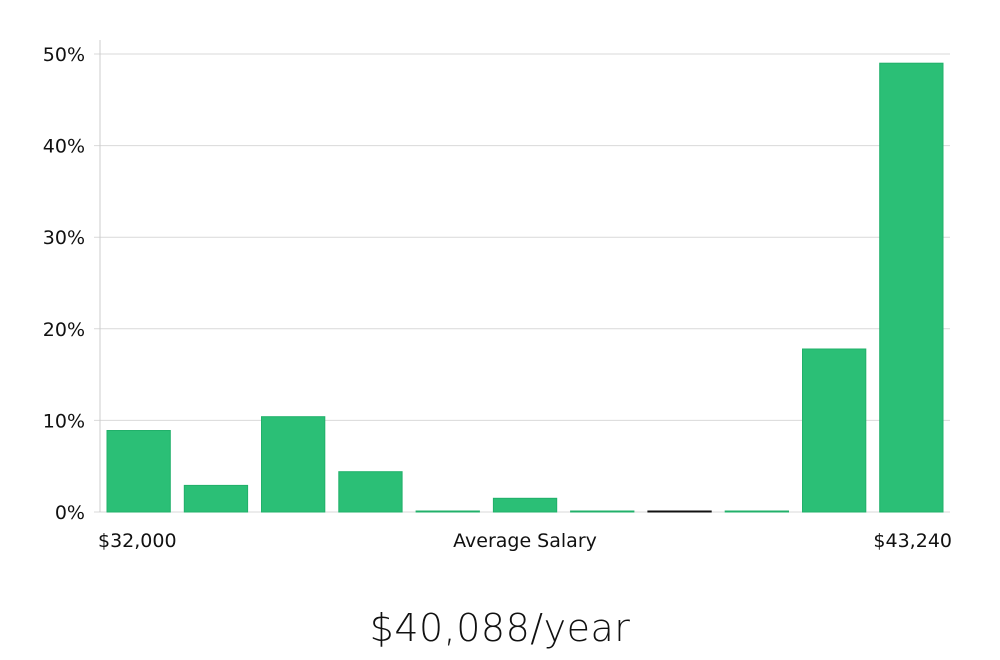  What do you see at coordinates (500, 628) in the screenshot?
I see `average-salary-value: $40,088/year` at bounding box center [500, 628].